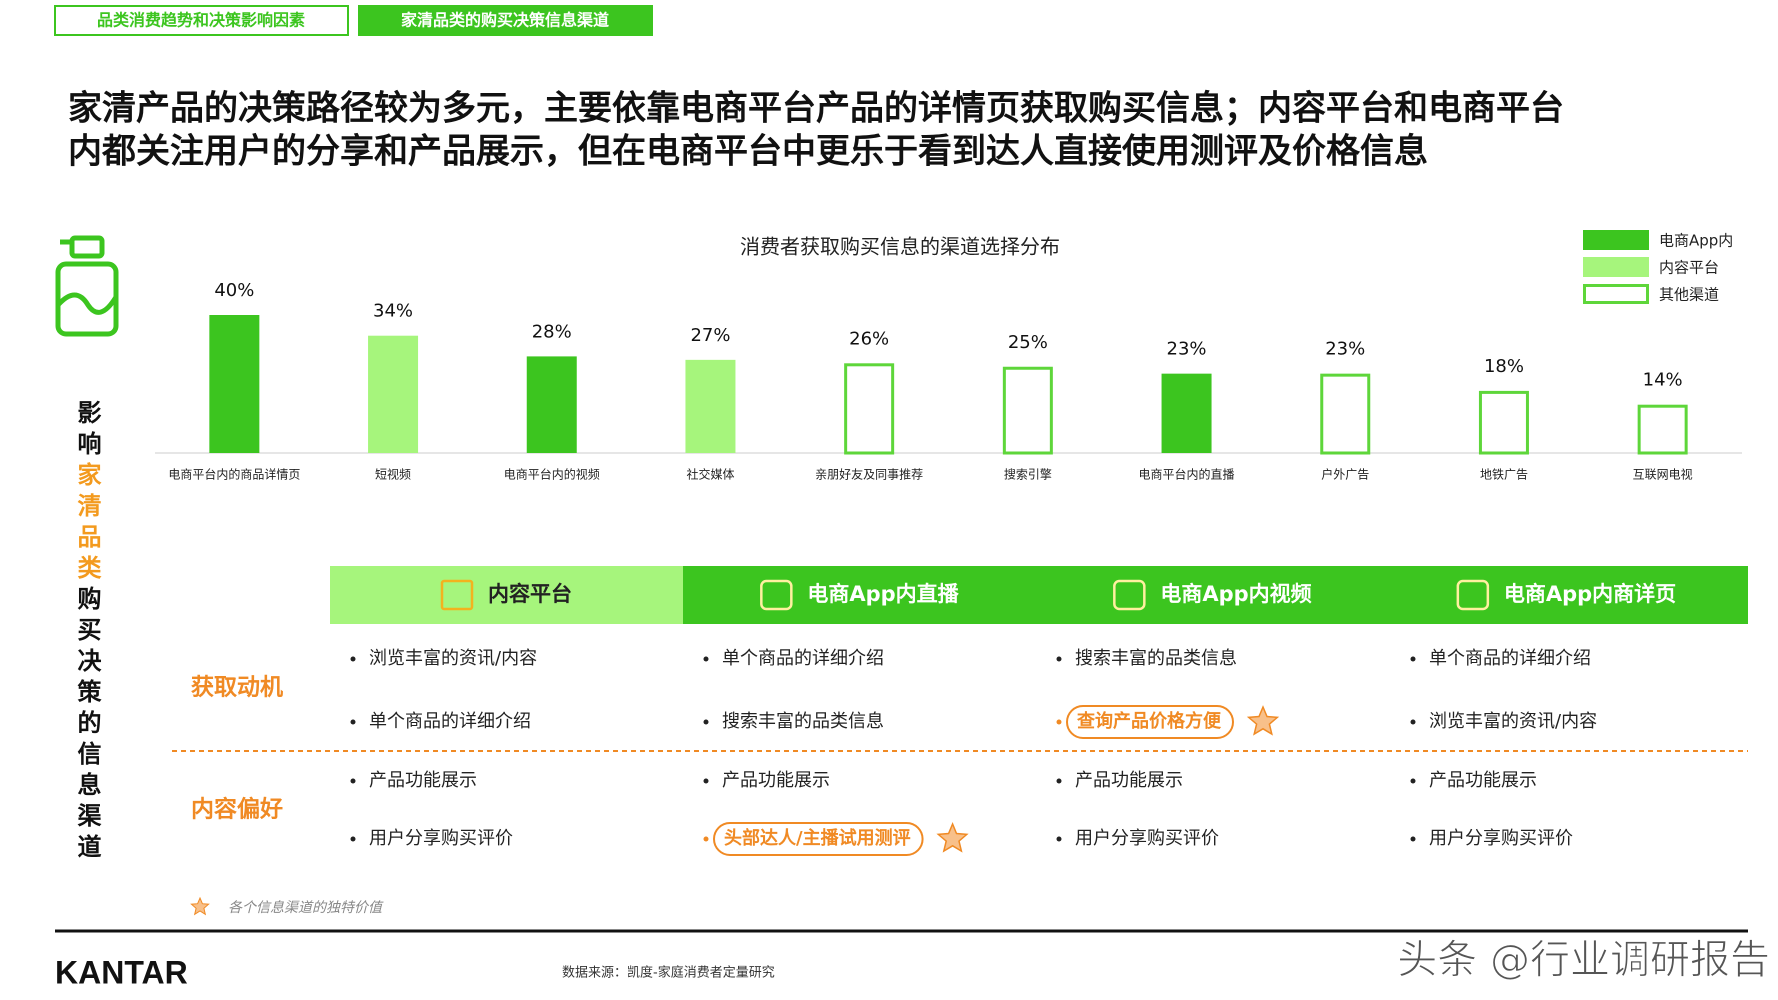 The width and height of the screenshot is (1778, 1000). Describe the element at coordinates (1689, 295) in the screenshot. I see `legend-label: 其他渠道` at that location.